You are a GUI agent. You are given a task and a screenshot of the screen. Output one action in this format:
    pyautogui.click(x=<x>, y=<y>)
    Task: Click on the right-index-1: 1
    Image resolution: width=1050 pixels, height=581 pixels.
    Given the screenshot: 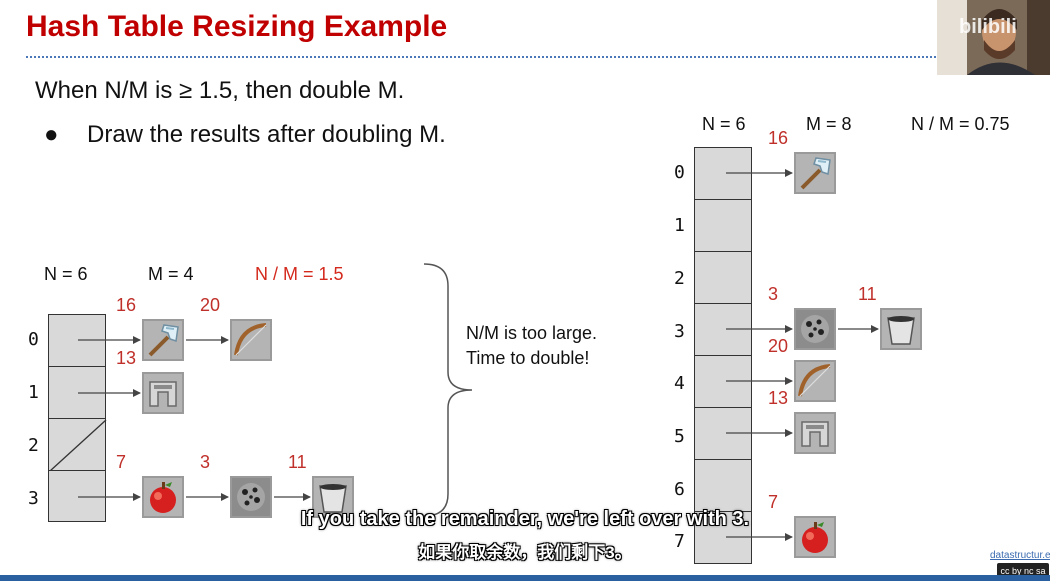 What is the action you would take?
    pyautogui.click(x=679, y=225)
    